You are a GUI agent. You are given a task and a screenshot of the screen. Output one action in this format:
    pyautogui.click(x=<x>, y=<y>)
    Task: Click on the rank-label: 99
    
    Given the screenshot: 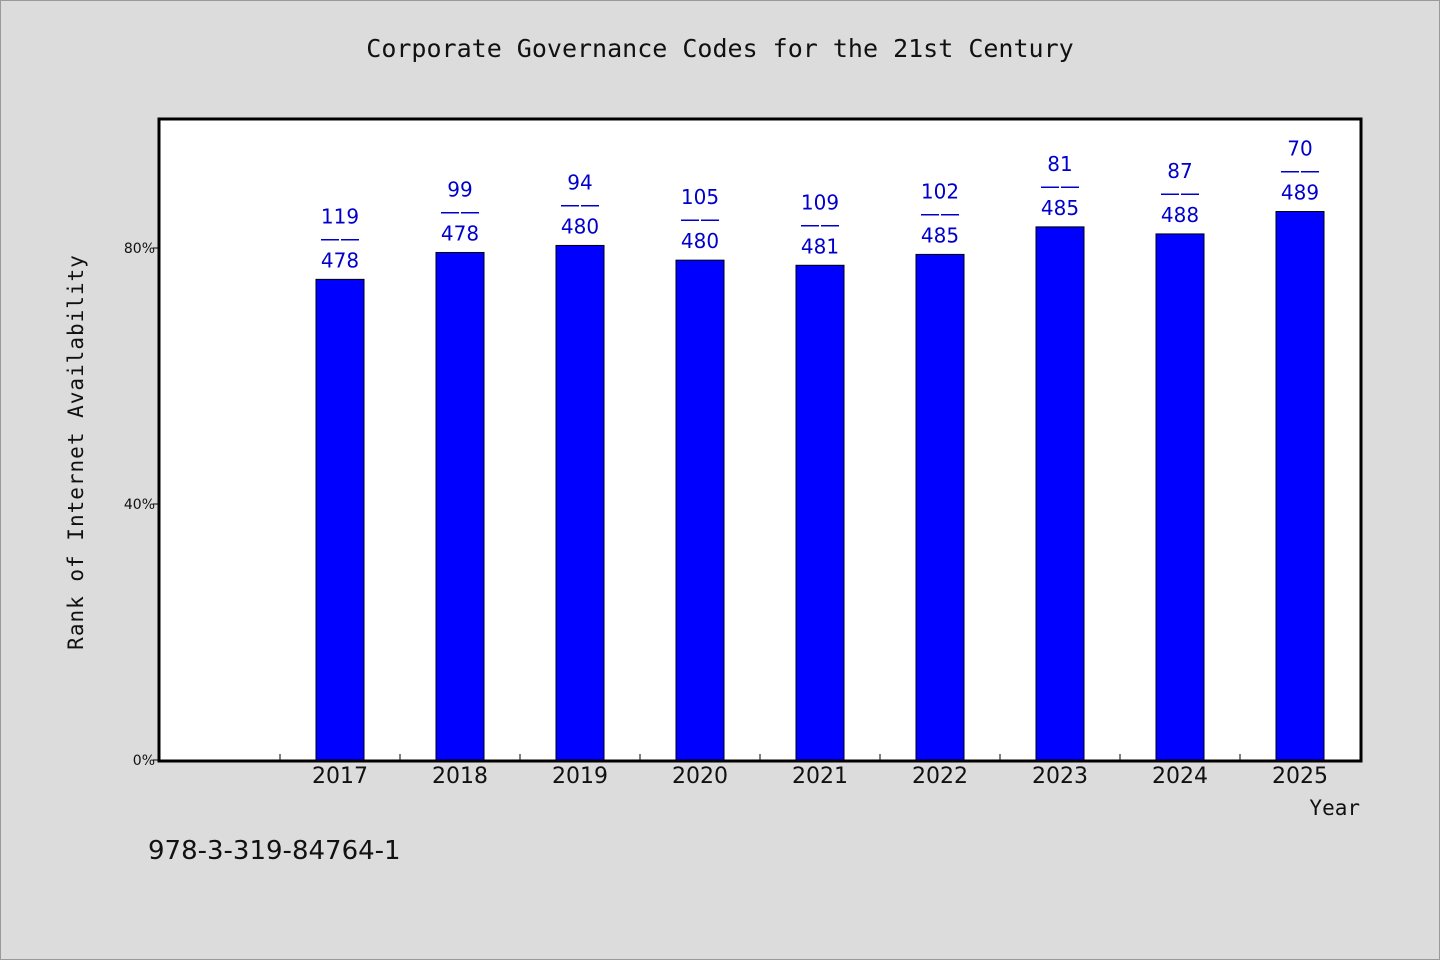 What is the action you would take?
    pyautogui.click(x=459, y=189)
    